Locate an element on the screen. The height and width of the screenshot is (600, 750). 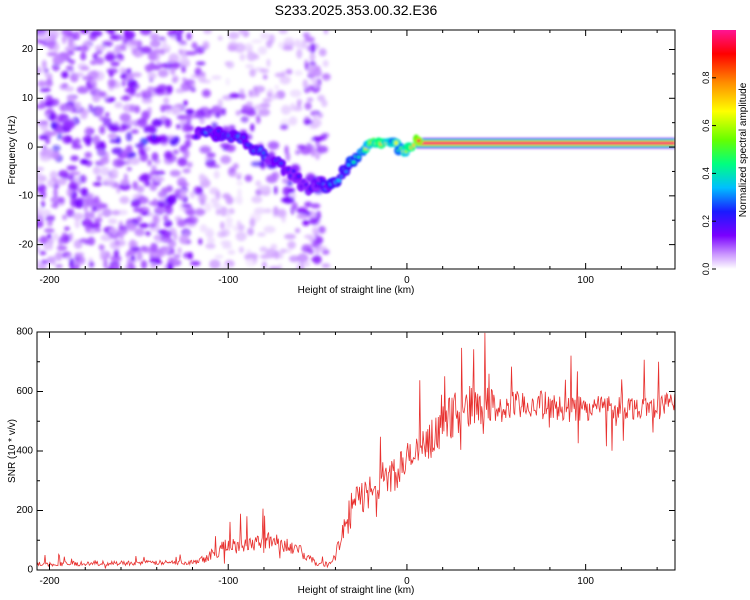
y-tick-label: 400 is located at coordinates (24, 451).